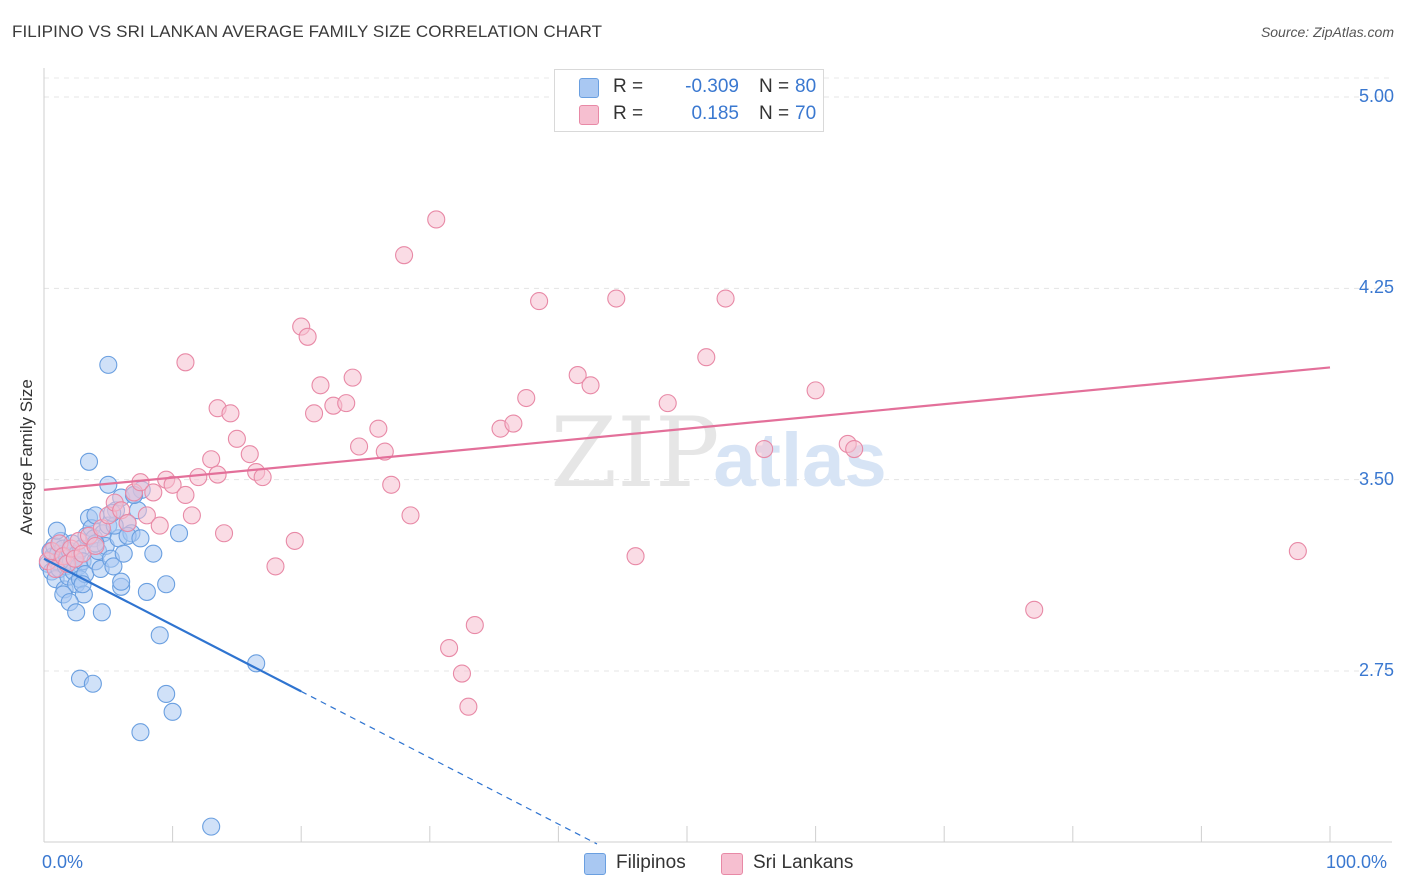 The height and width of the screenshot is (892, 1406). What do you see at coordinates (1376, 96) in the screenshot?
I see `y-tick-label: 5.00` at bounding box center [1376, 96].